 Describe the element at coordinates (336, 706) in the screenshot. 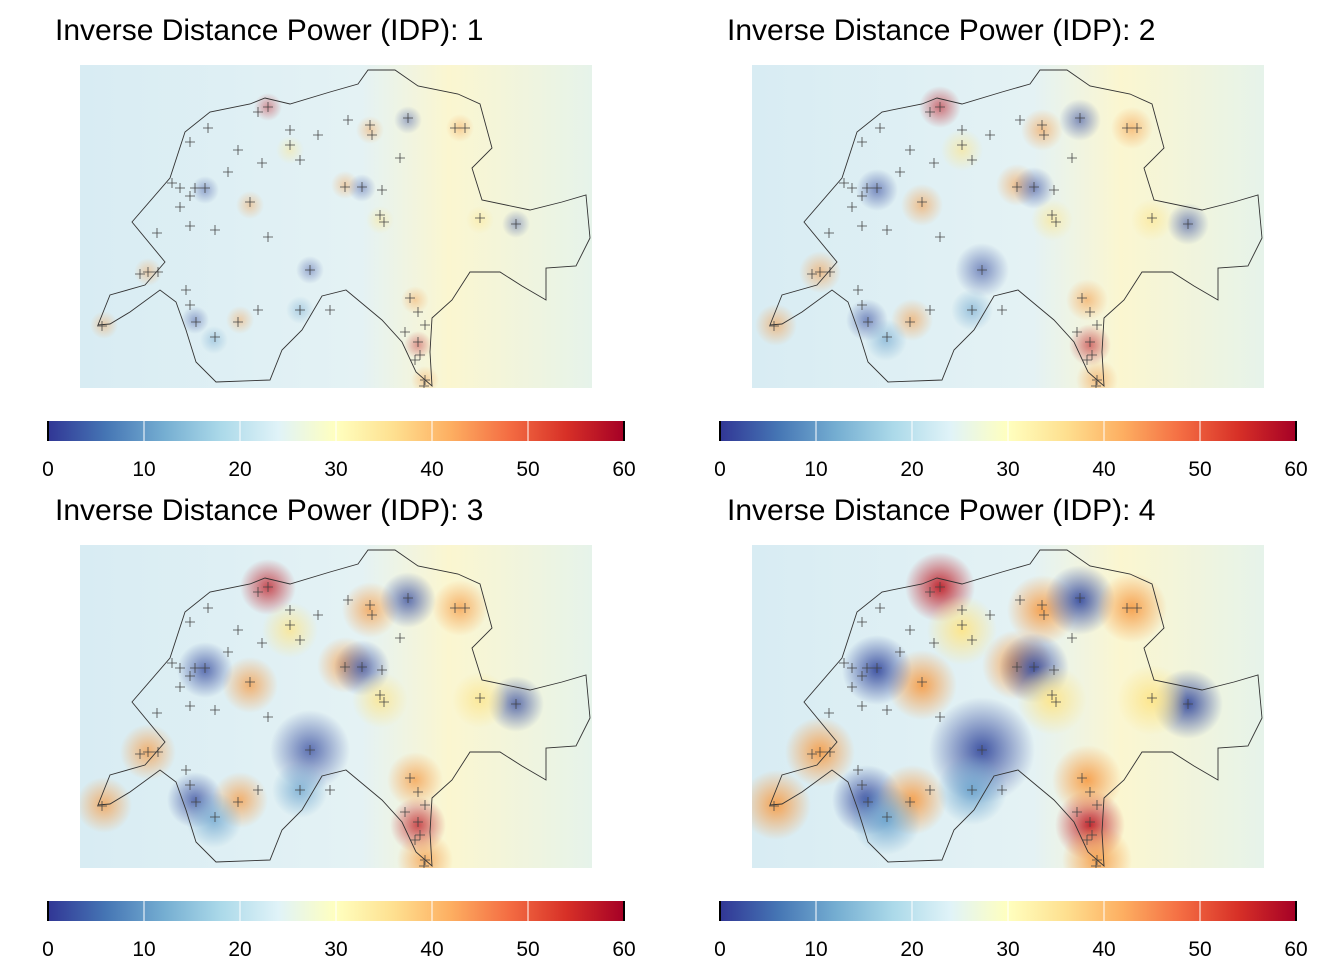

I see `map` at that location.